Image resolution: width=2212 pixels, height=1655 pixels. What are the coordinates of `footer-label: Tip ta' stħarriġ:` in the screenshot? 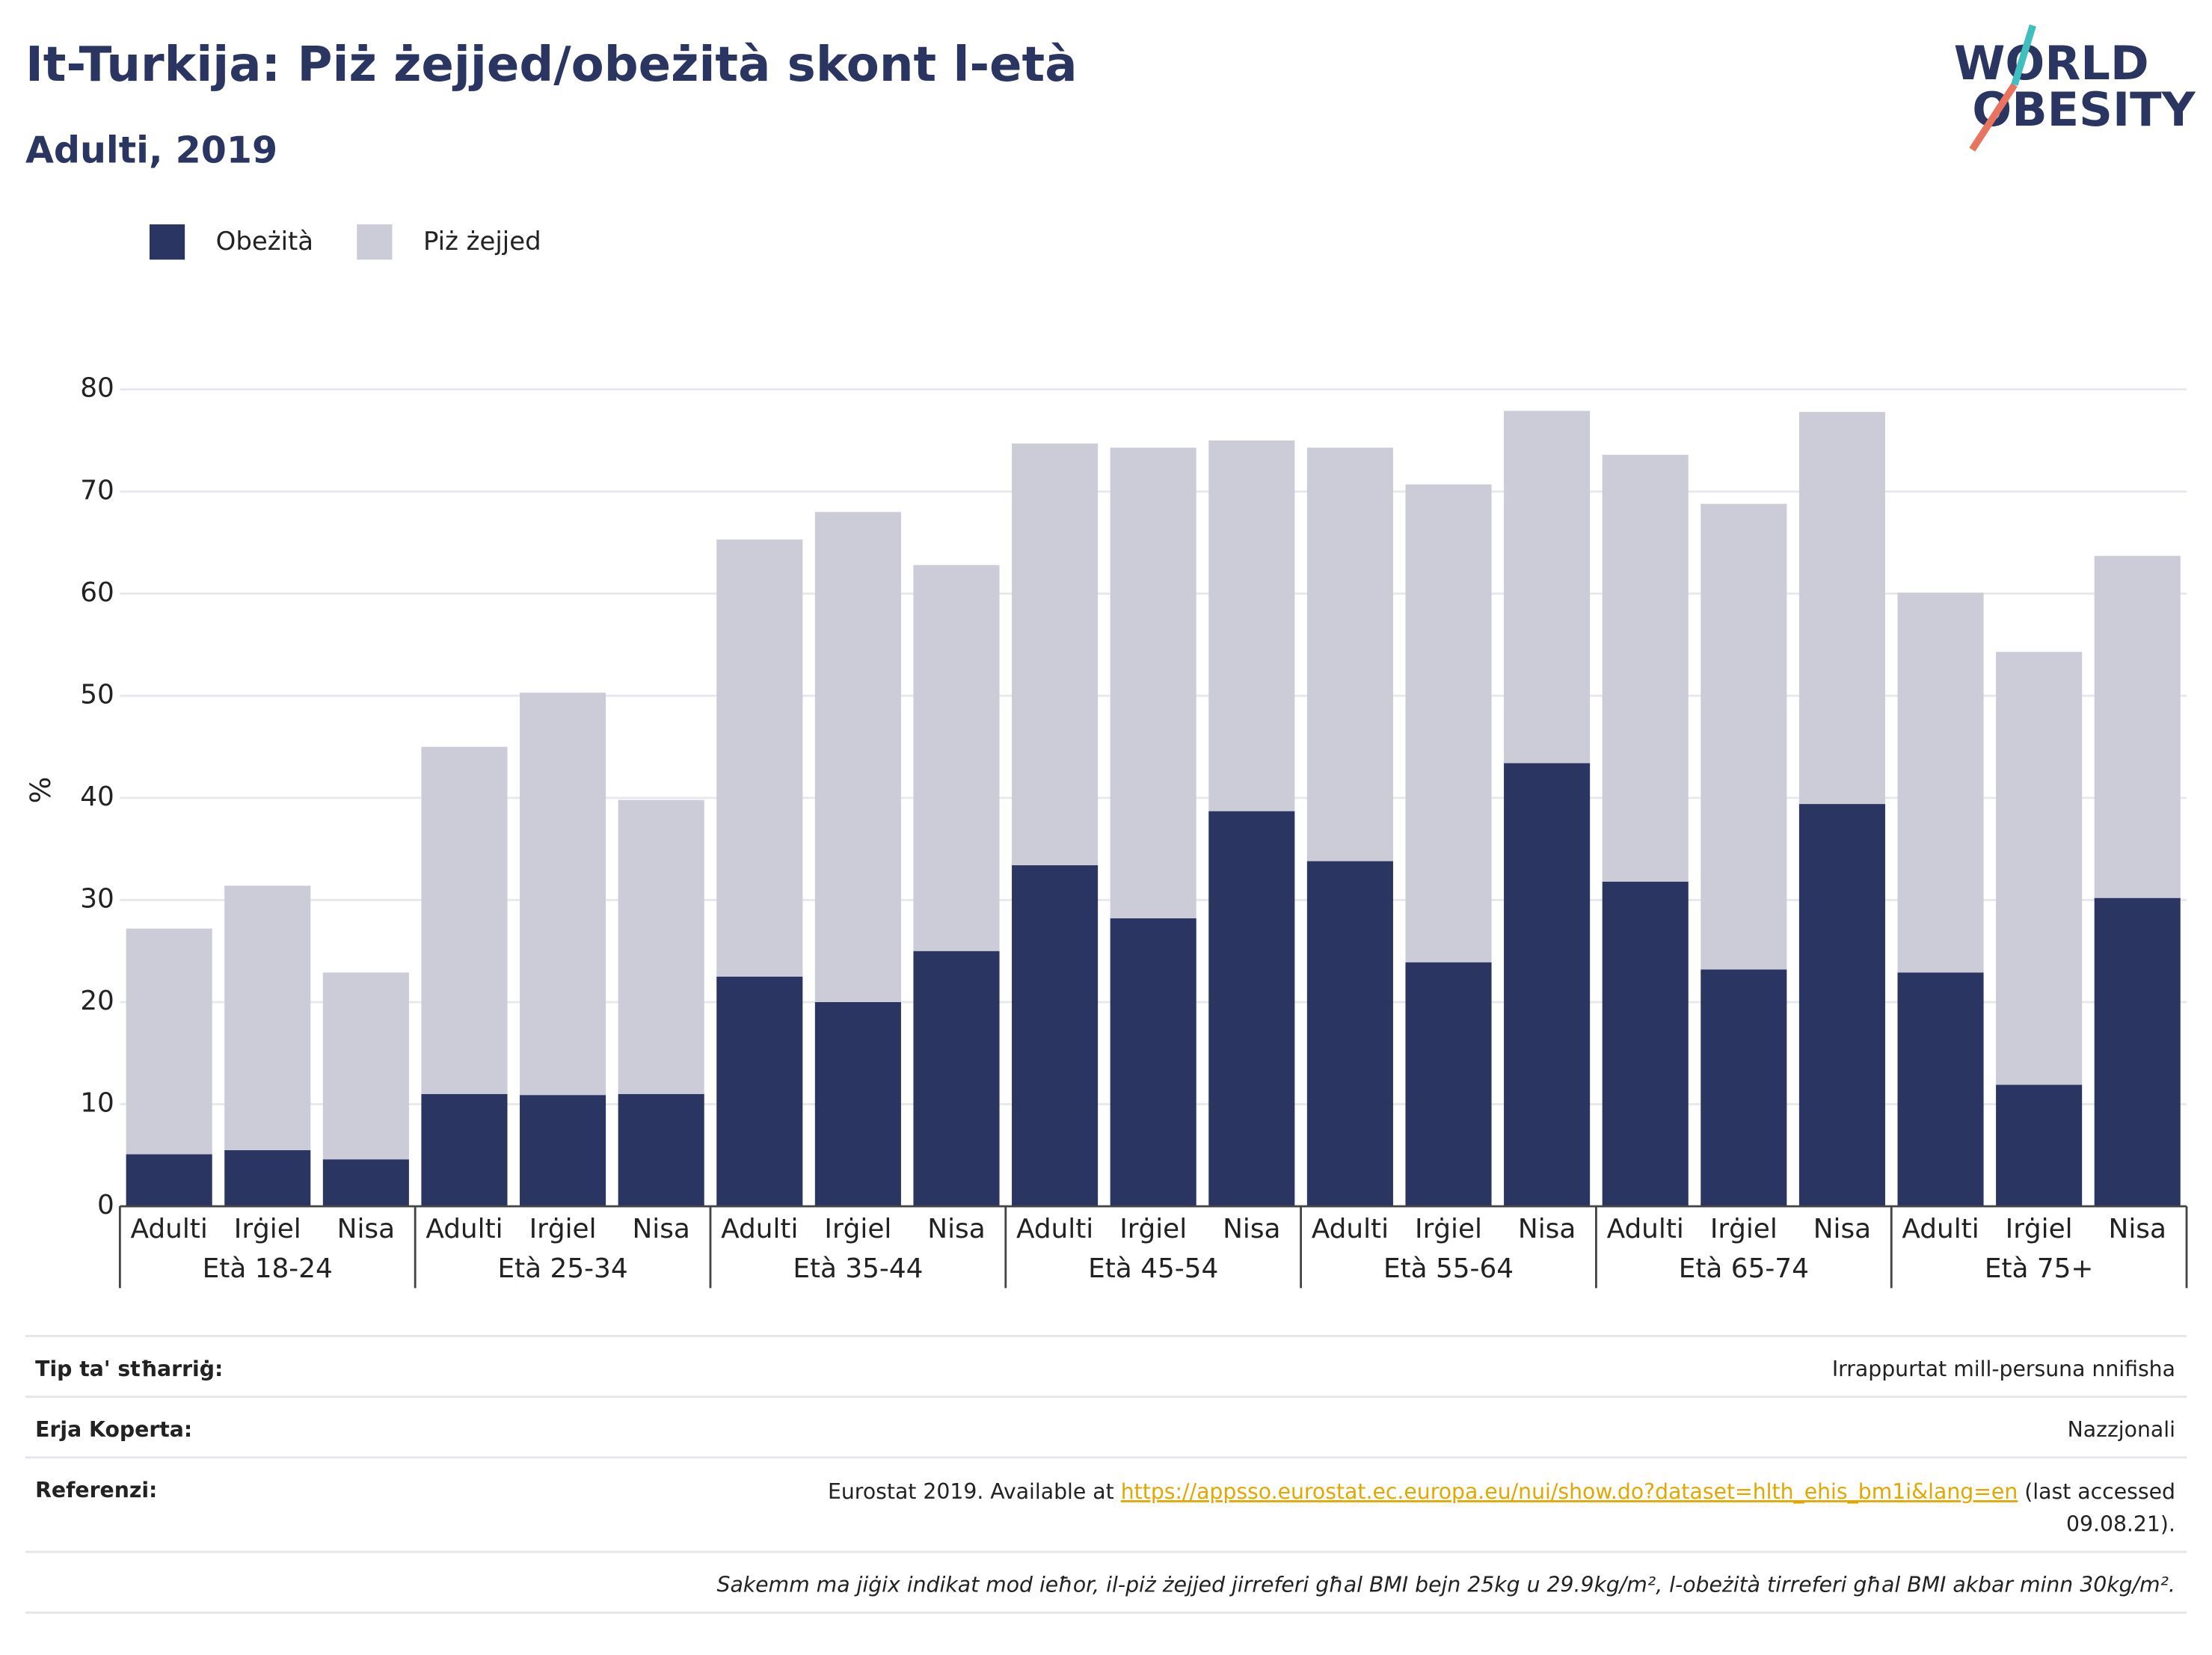 It's located at (129, 1369).